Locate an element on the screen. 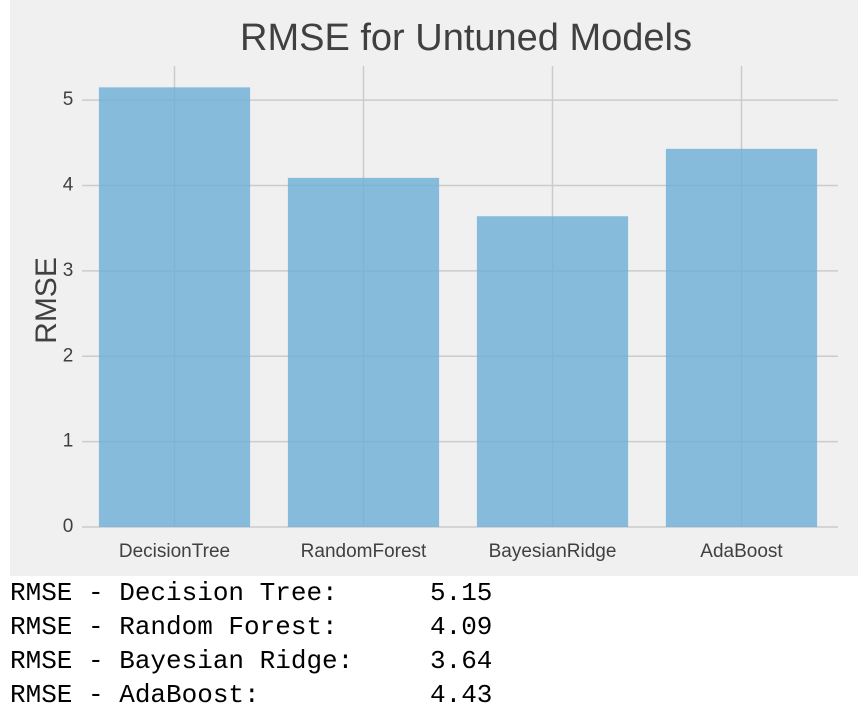 The image size is (858, 728). output-line-random-forest: RMSE - Random Forest: 4.09 is located at coordinates (430, 627).